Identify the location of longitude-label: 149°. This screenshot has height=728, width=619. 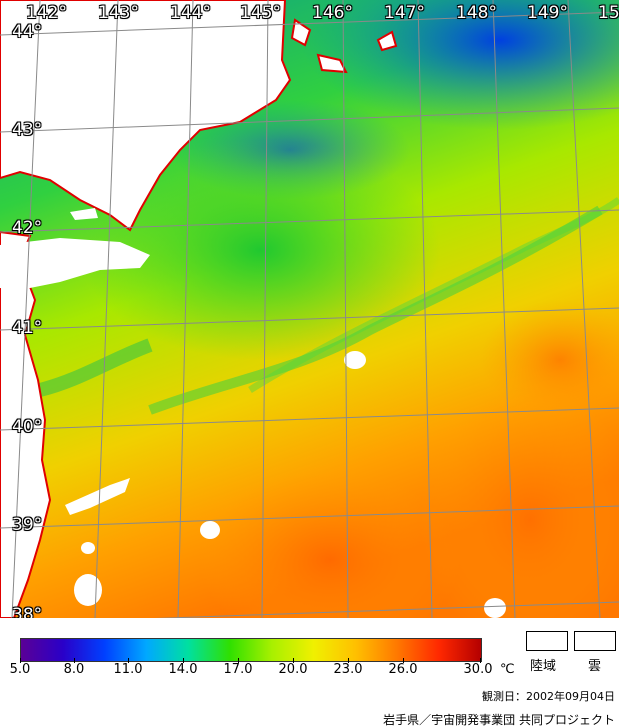
(547, 13).